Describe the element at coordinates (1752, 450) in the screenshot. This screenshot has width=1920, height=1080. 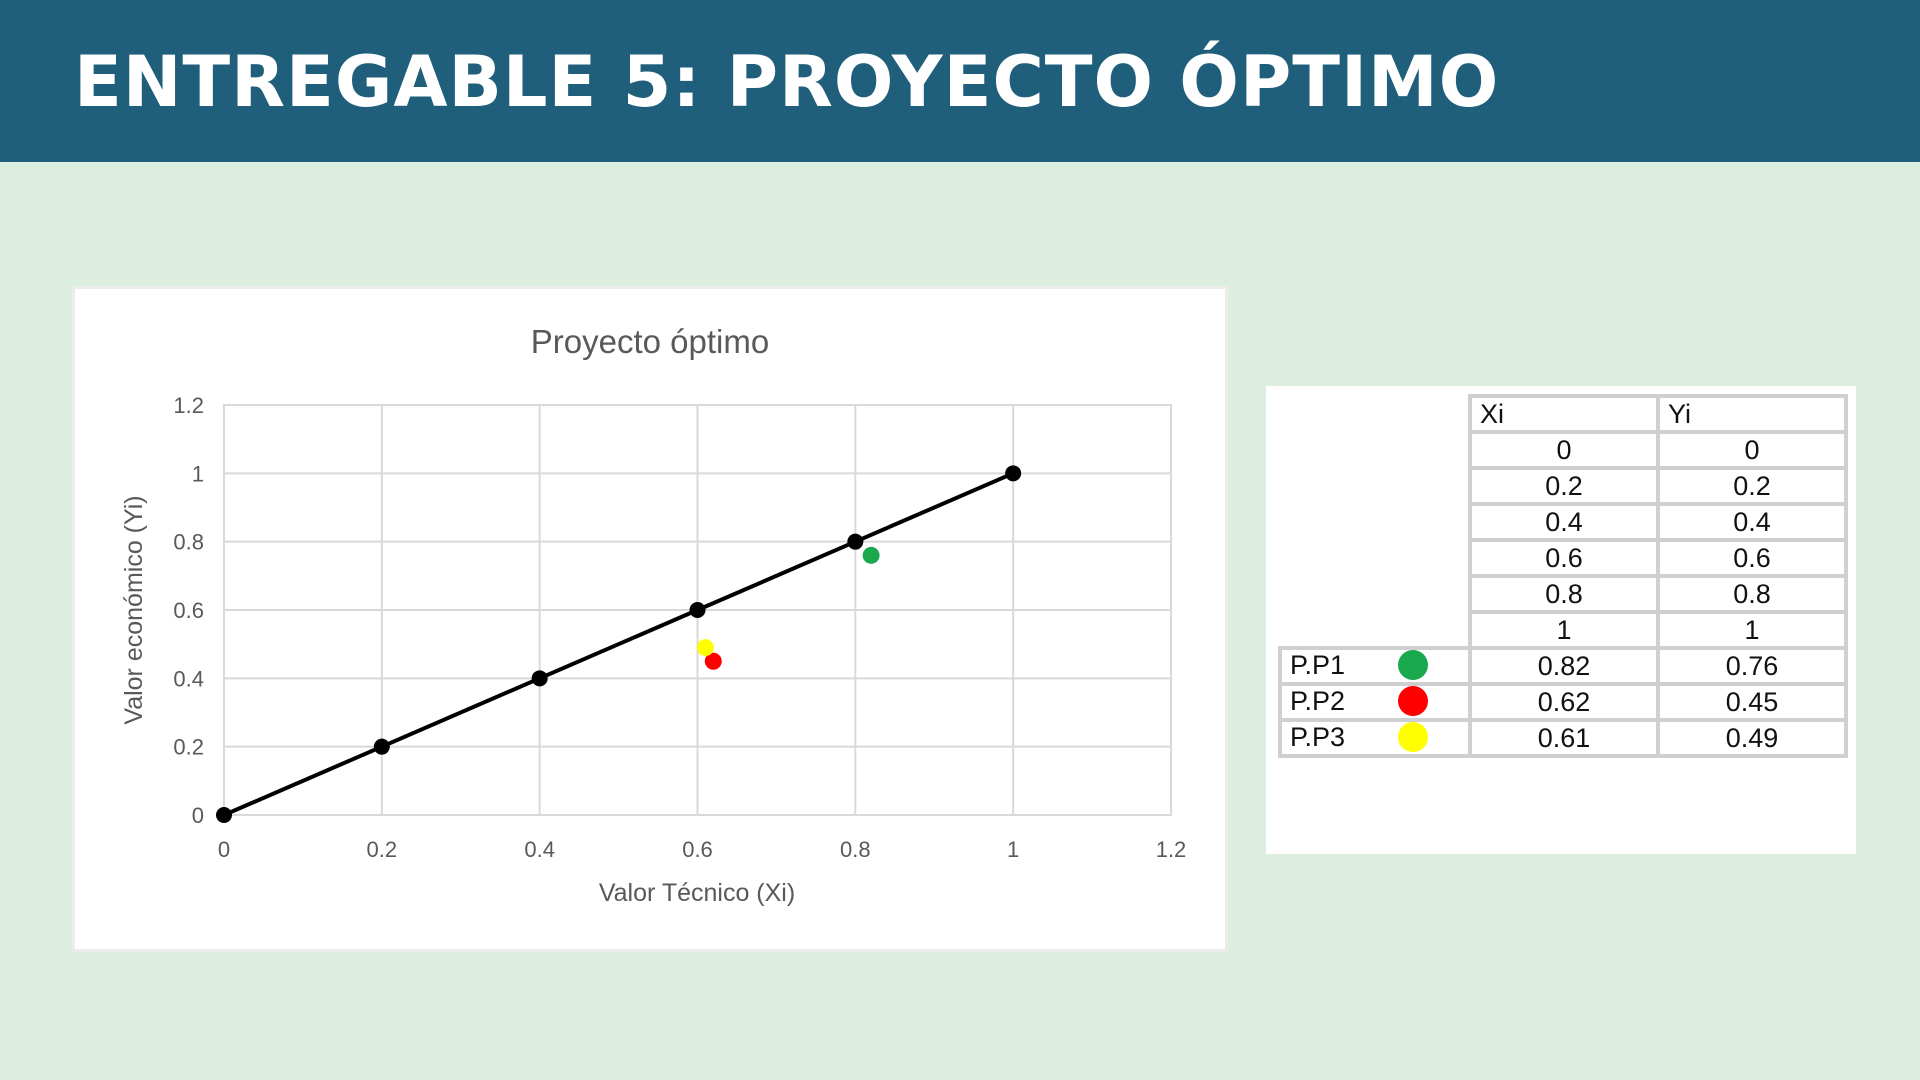
I see `cell-yi: 0` at that location.